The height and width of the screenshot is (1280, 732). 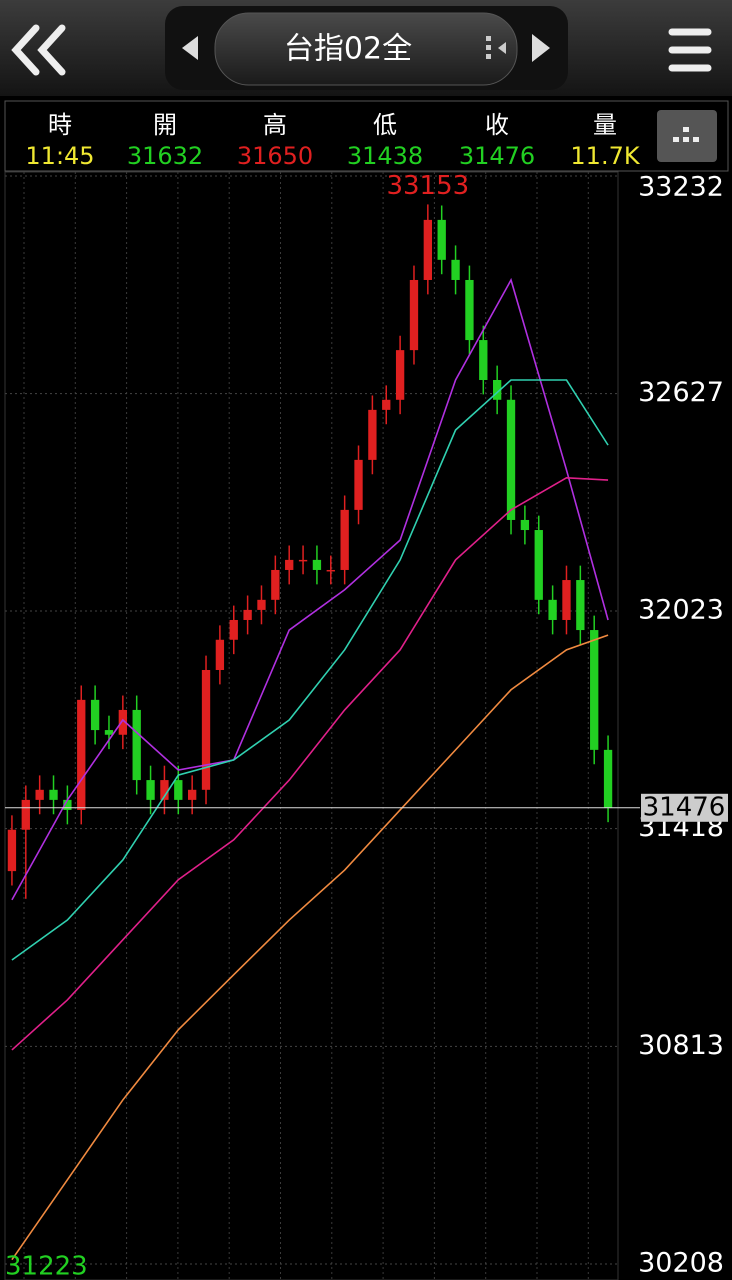 What do you see at coordinates (681, 609) in the screenshot?
I see `y-tick-label: 32023` at bounding box center [681, 609].